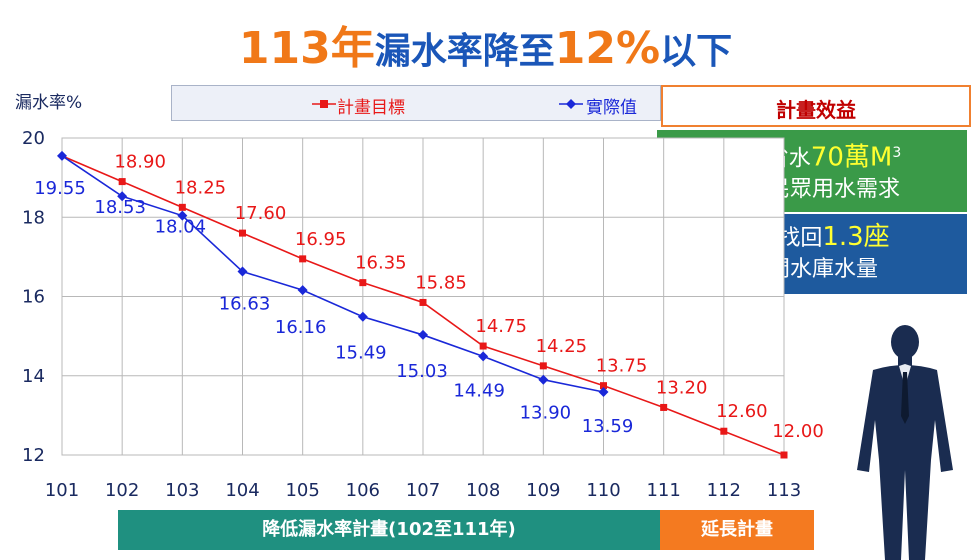  What do you see at coordinates (682, 387) in the screenshot?
I see `target-data-label: 13.20` at bounding box center [682, 387].